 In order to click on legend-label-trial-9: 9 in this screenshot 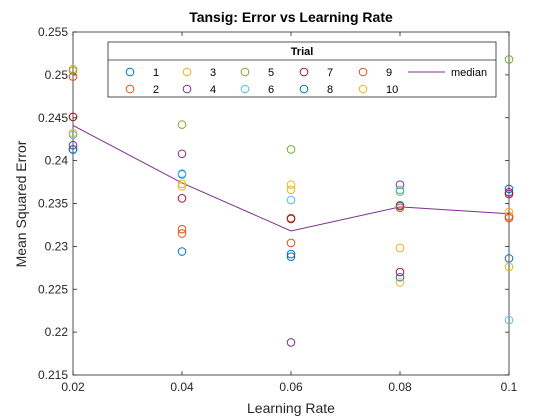, I will do `click(389, 73)`.